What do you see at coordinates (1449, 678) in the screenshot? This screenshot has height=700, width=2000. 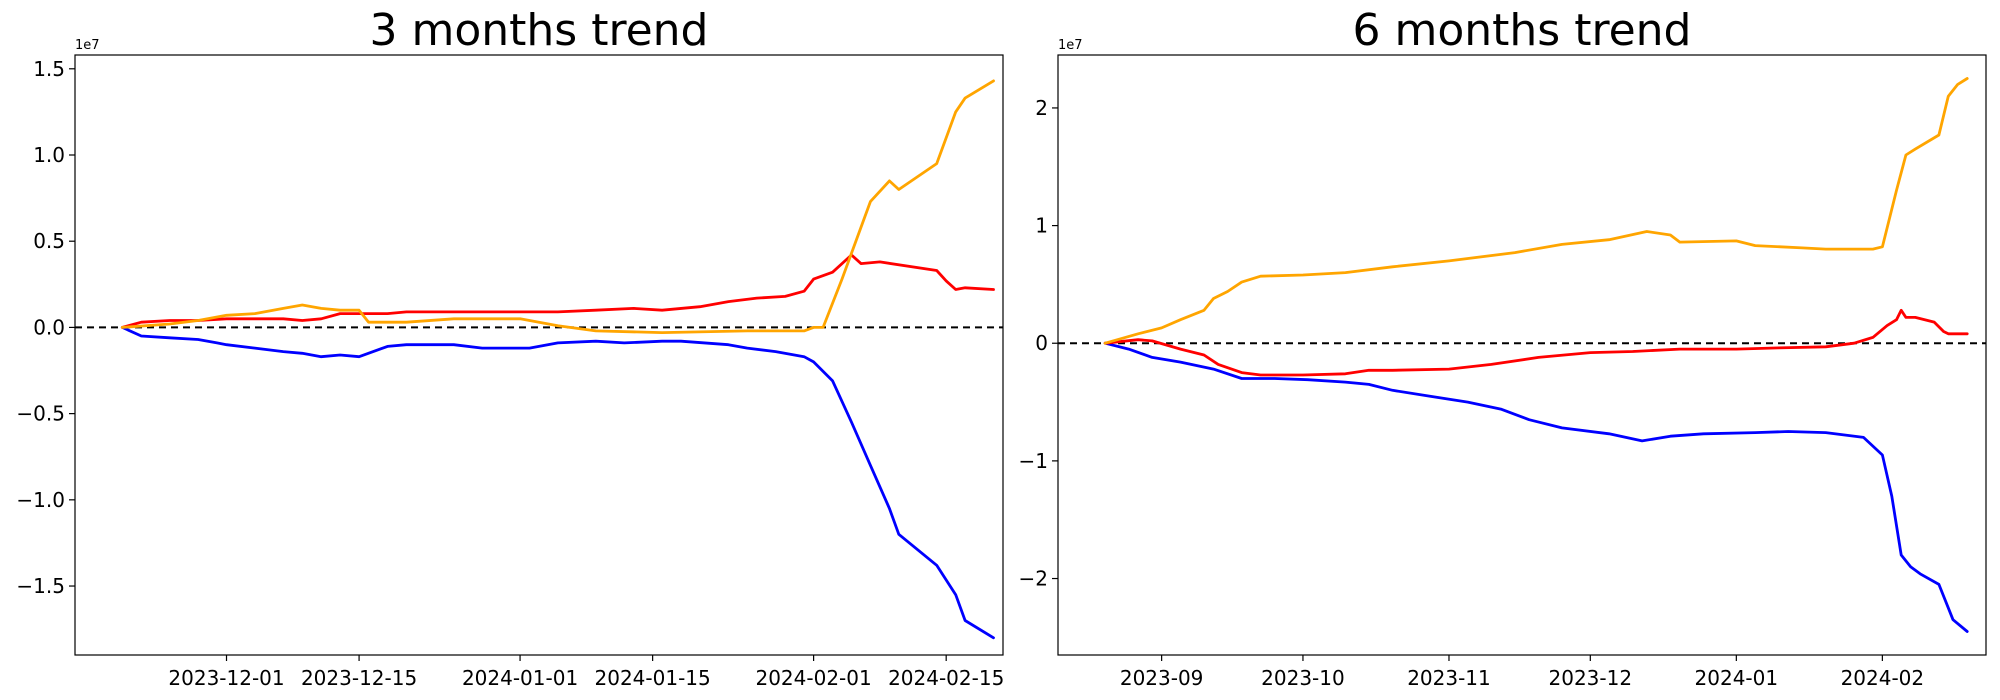 I see `x-tick-label: 2023-11` at bounding box center [1449, 678].